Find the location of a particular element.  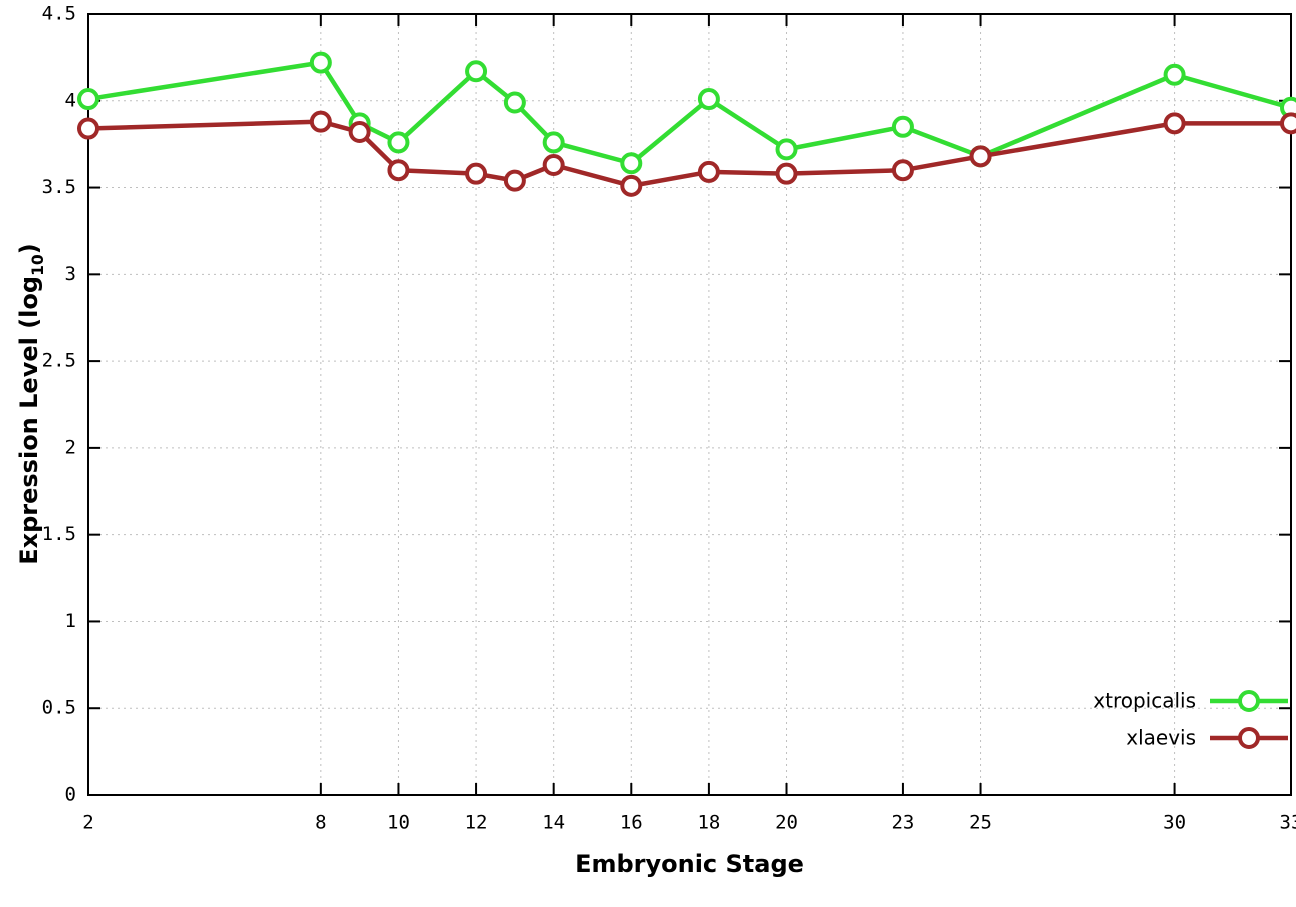

x-tick-label: 30 is located at coordinates (1174, 823).